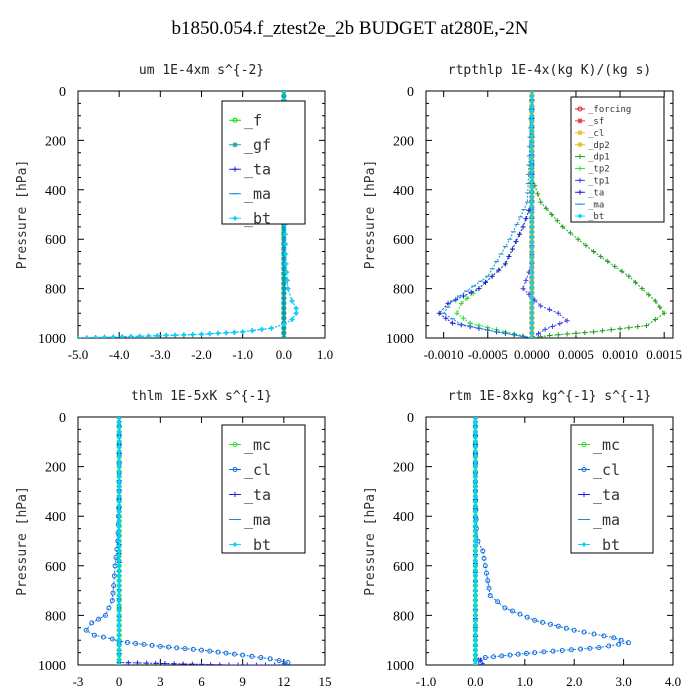 The image size is (700, 700). I want to click on legend-label: _sf, so click(596, 122).